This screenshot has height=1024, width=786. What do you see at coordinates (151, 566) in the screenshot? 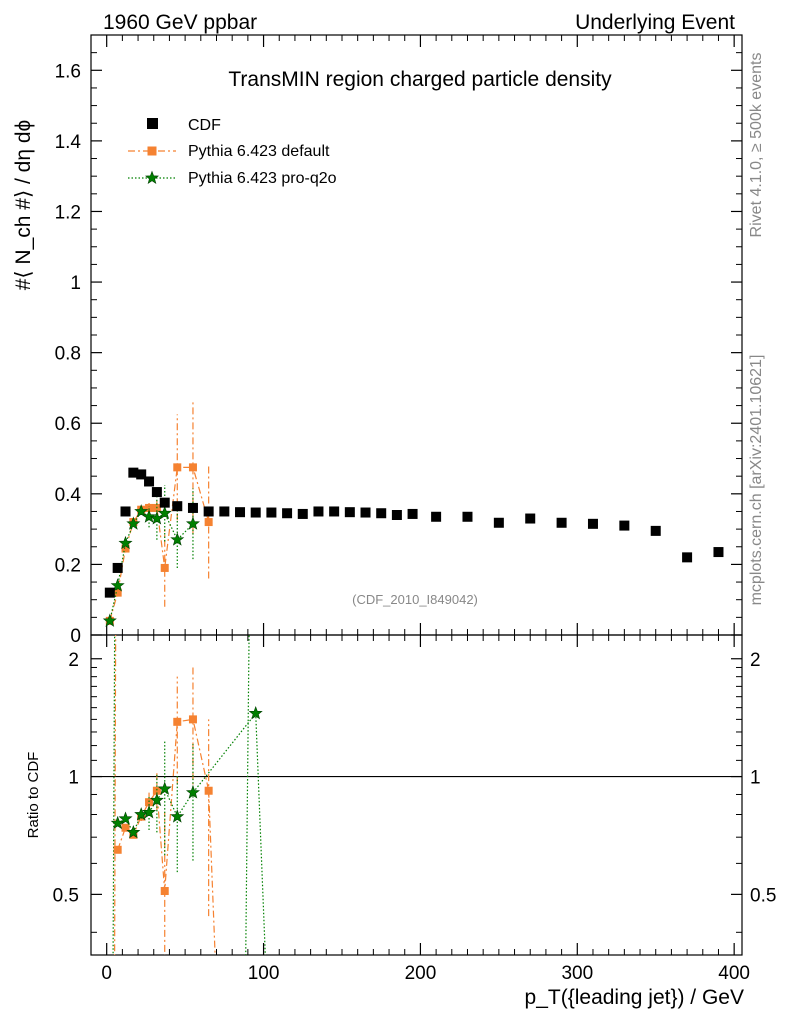
I see `main-line-pythia-6-423-pro-q2o` at bounding box center [151, 566].